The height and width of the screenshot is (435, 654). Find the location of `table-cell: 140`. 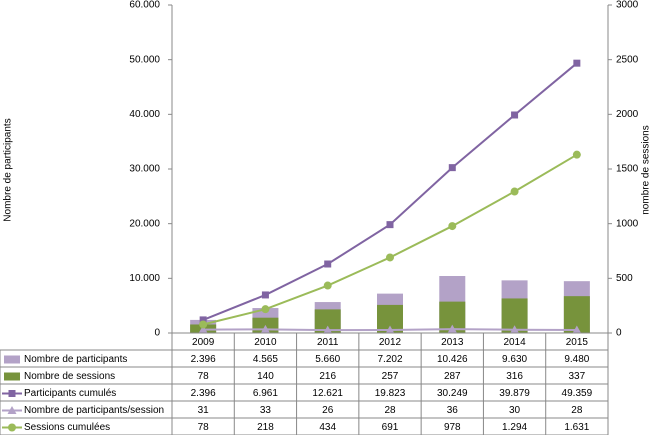

table-cell: 140 is located at coordinates (265, 376).